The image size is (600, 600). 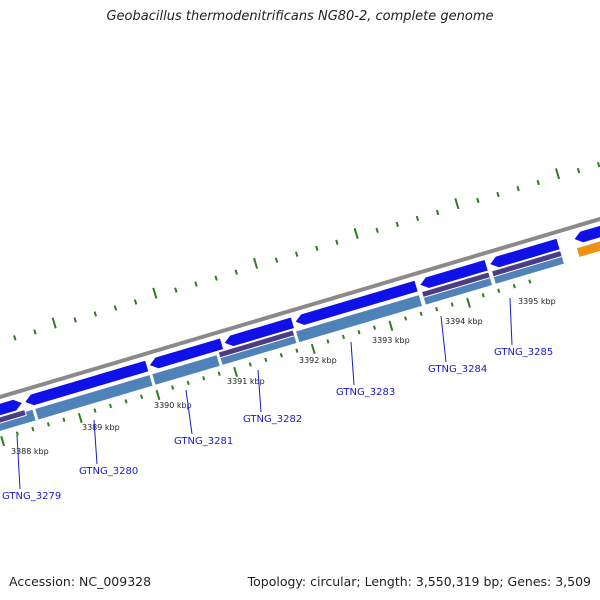 What do you see at coordinates (31, 496) in the screenshot?
I see `gene-label: GTNG_3279` at bounding box center [31, 496].